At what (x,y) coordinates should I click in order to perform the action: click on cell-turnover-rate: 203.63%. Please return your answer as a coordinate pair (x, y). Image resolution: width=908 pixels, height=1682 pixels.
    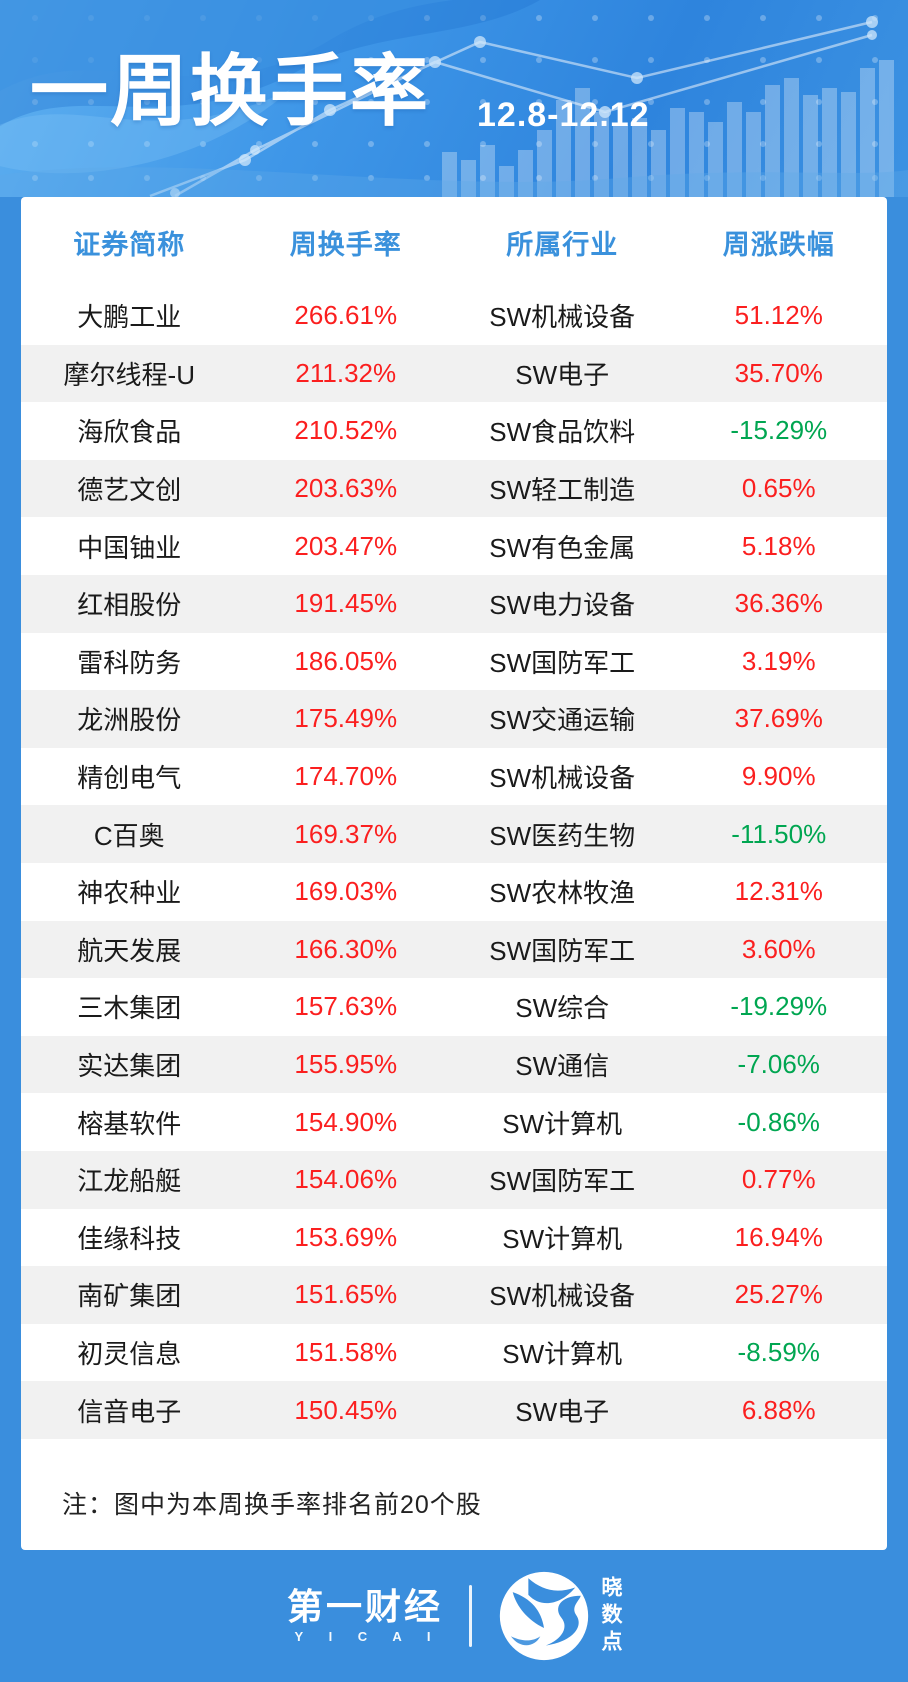
    Looking at the image, I should click on (346, 488).